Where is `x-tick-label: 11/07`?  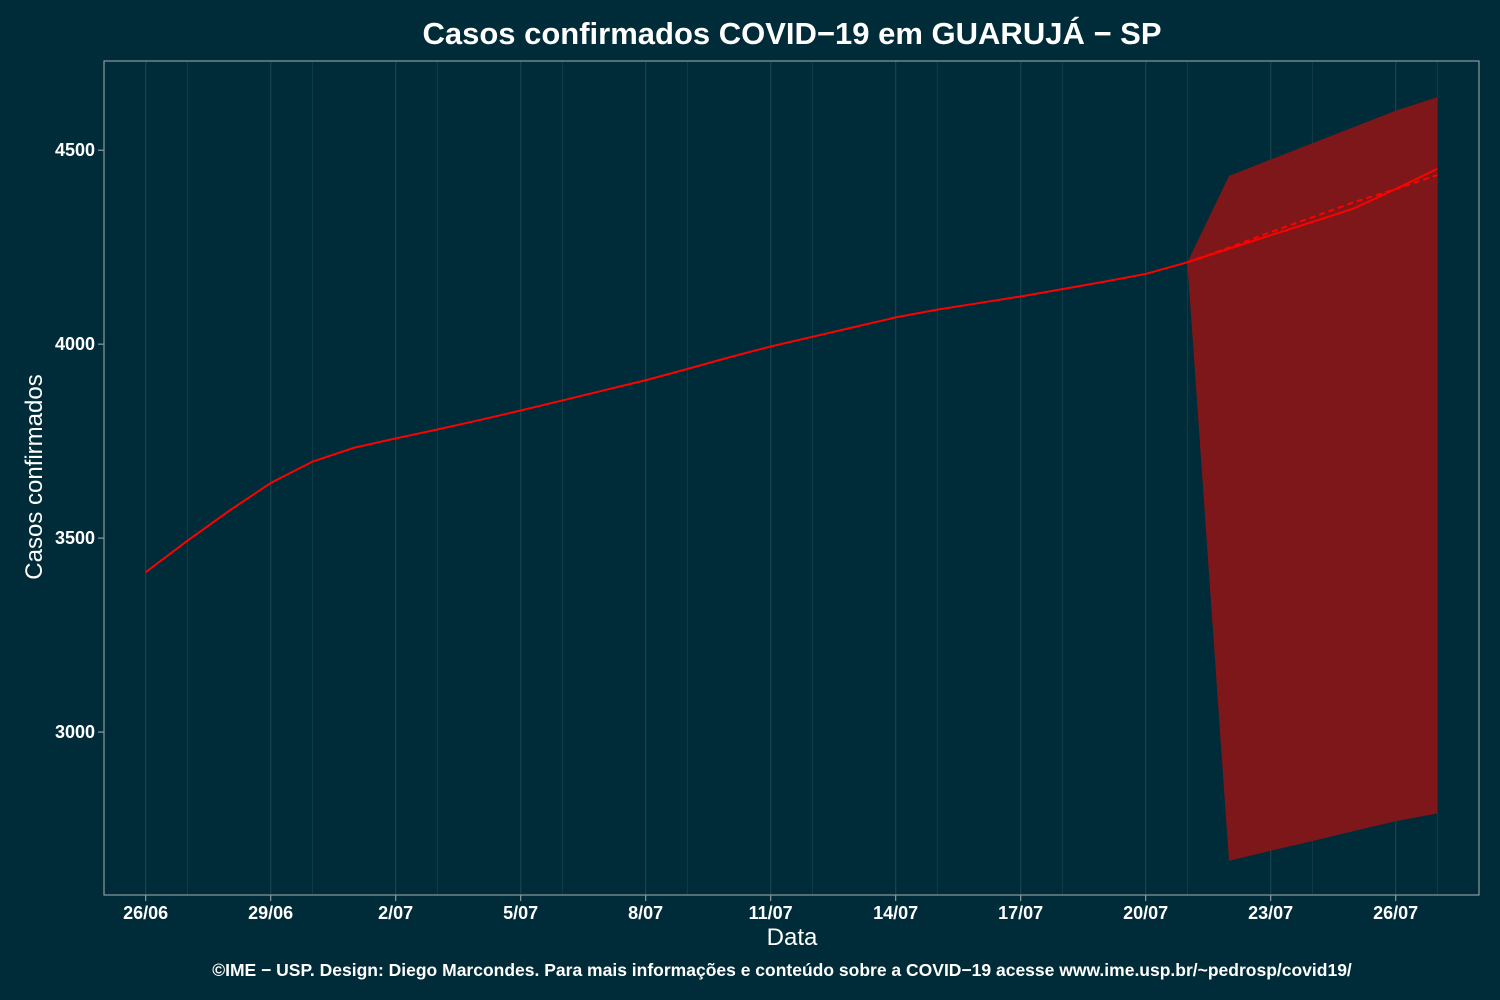 x-tick-label: 11/07 is located at coordinates (771, 913).